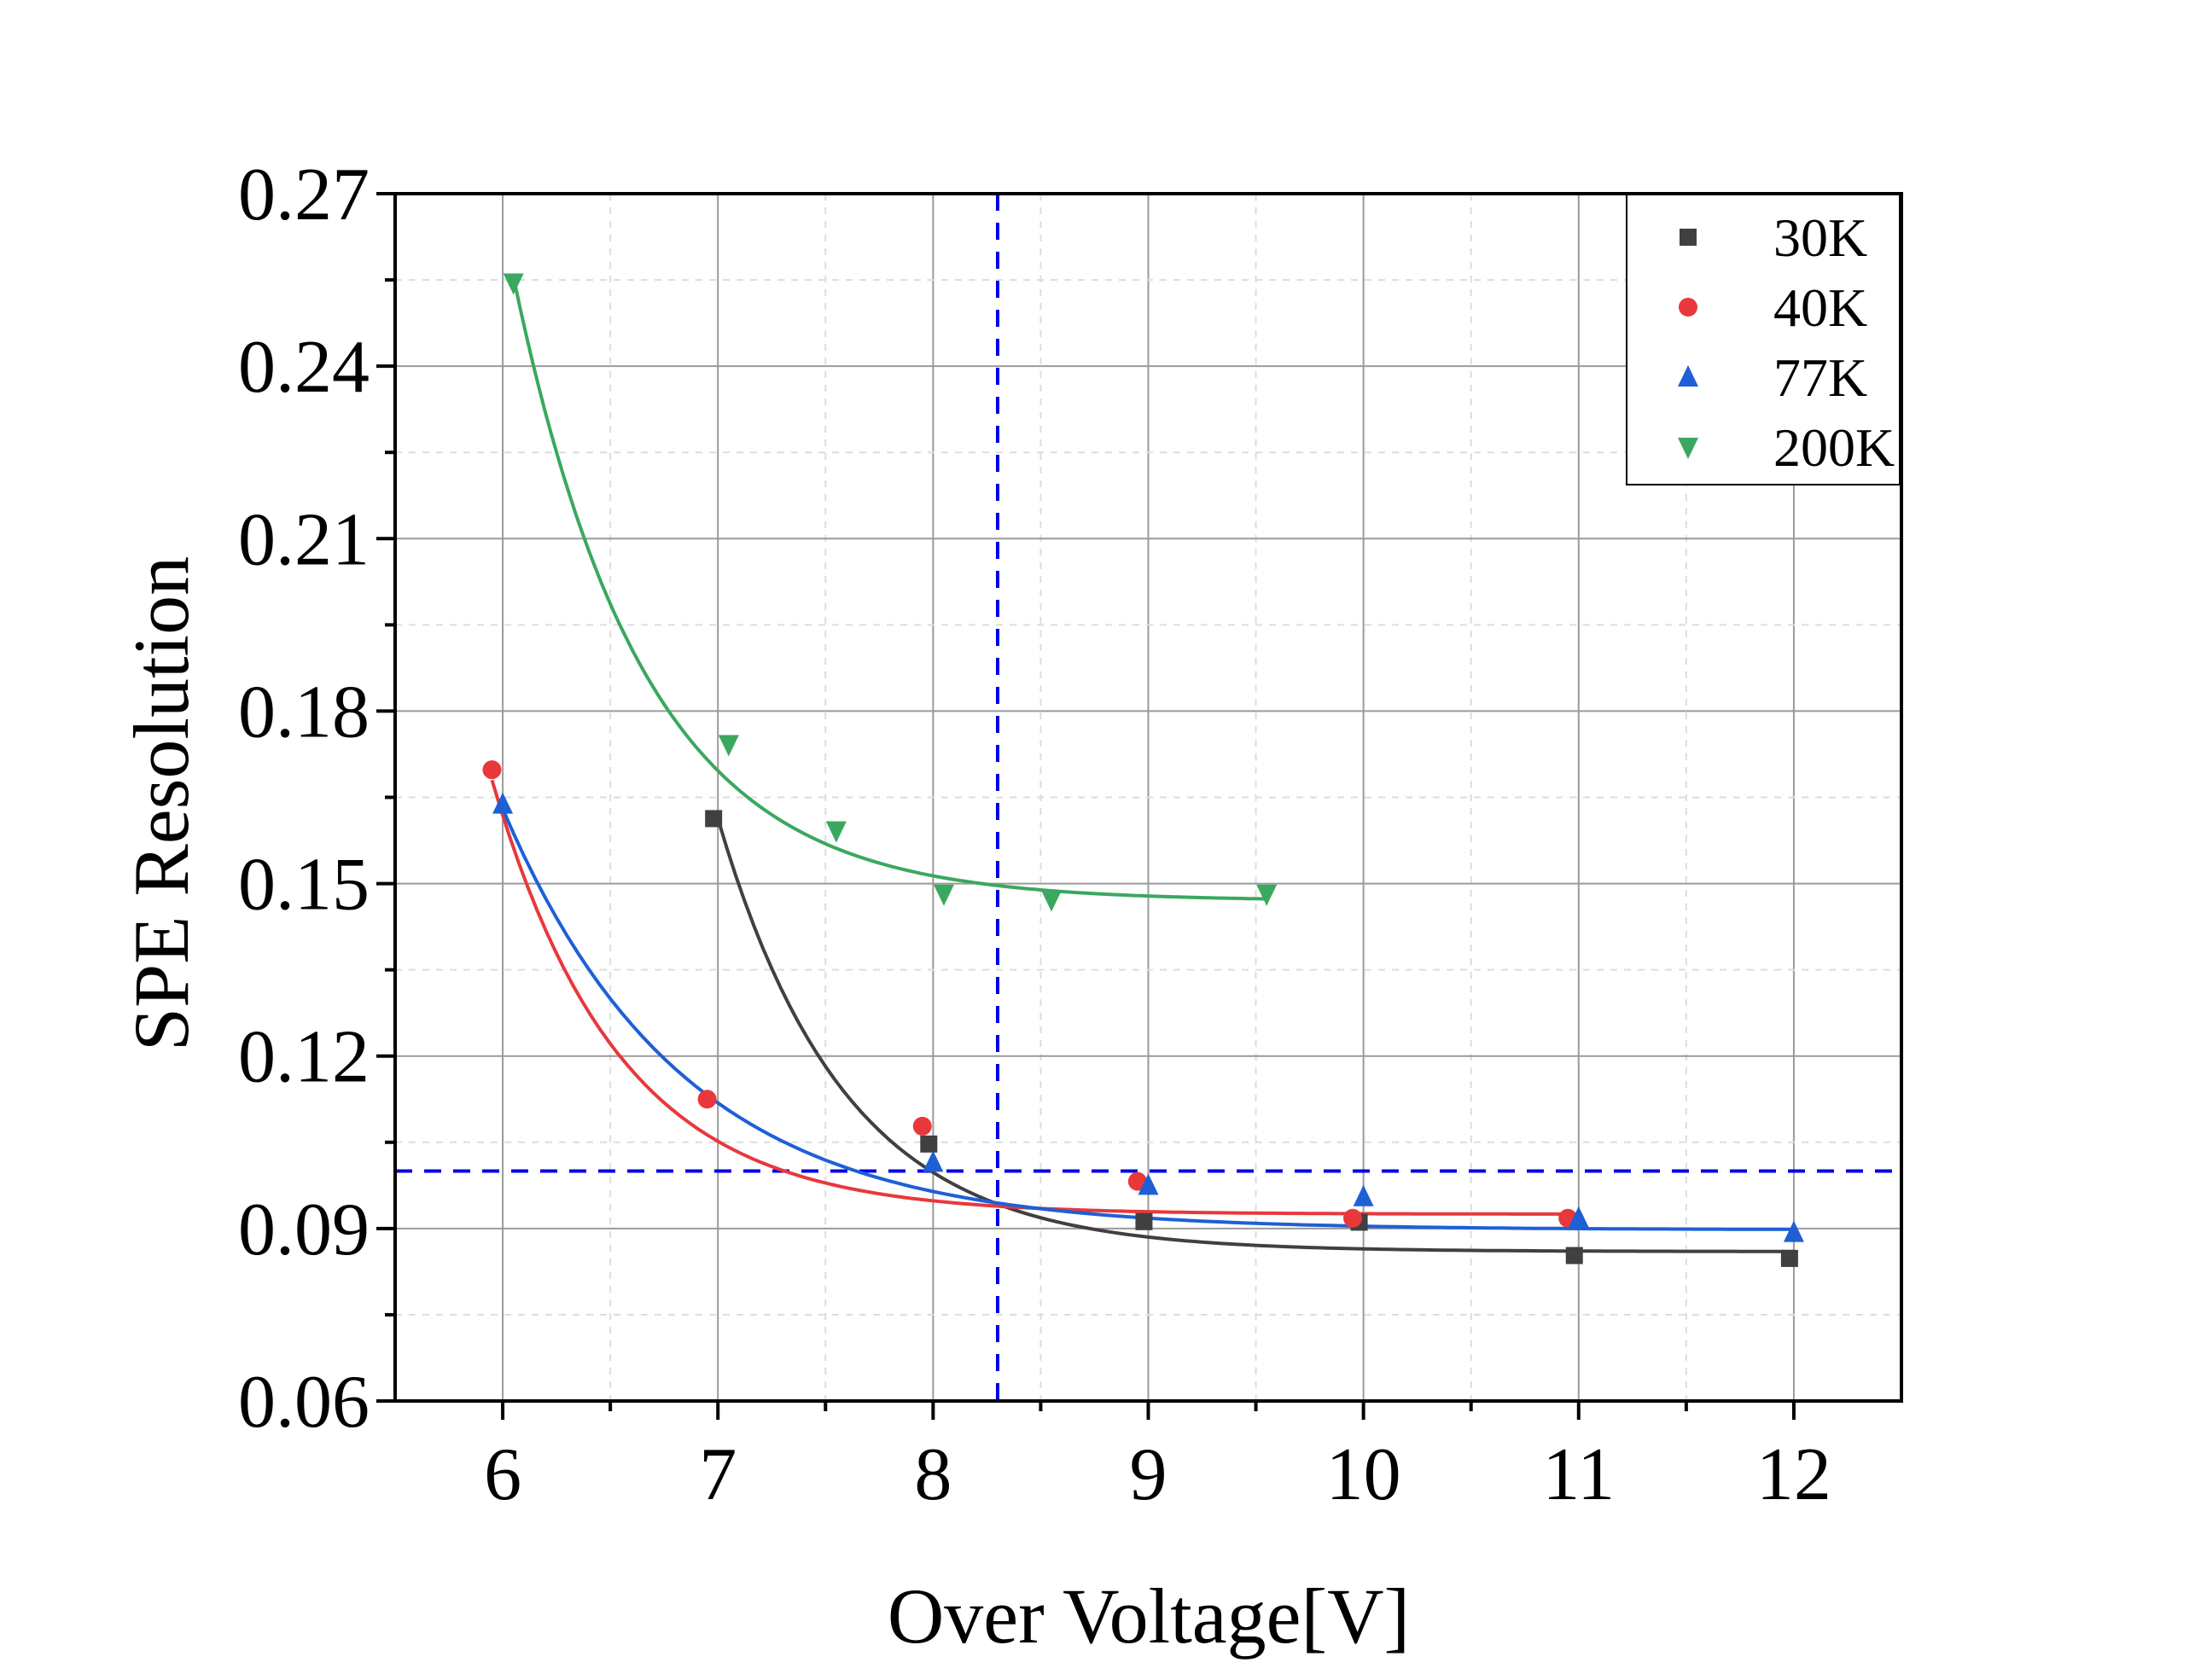 The width and height of the screenshot is (2195, 1680). Describe the element at coordinates (1820, 307) in the screenshot. I see `legend-label: 40K` at that location.